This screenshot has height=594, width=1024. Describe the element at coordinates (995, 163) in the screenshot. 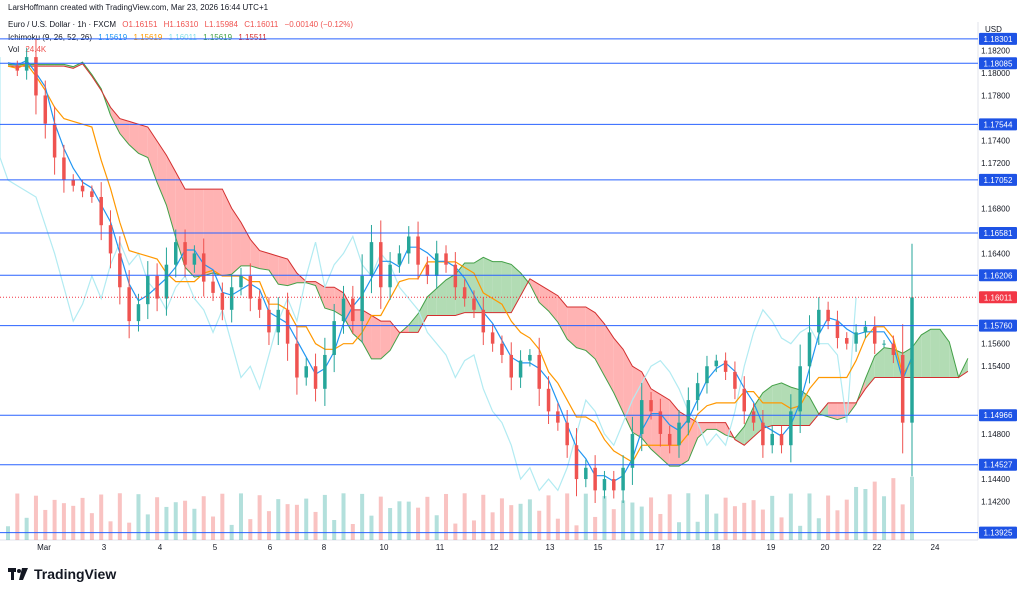

I see `y-tick-label: 1.17200` at that location.